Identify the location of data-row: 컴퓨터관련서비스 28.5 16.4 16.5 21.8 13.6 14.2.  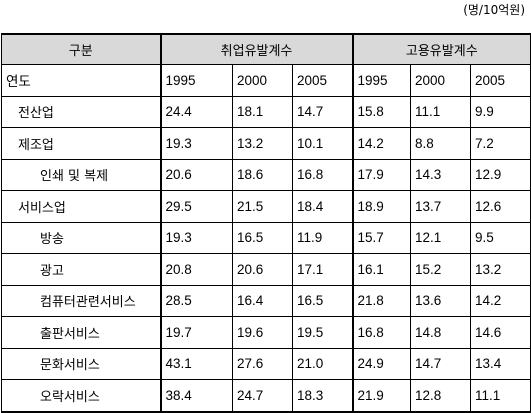
(266, 300).